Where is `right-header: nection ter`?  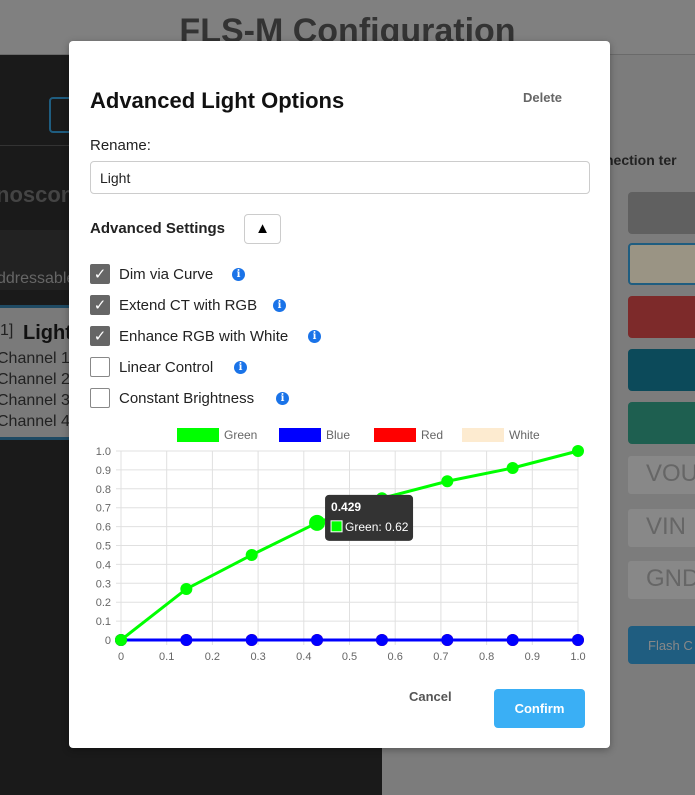
right-header: nection ter is located at coordinates (641, 160).